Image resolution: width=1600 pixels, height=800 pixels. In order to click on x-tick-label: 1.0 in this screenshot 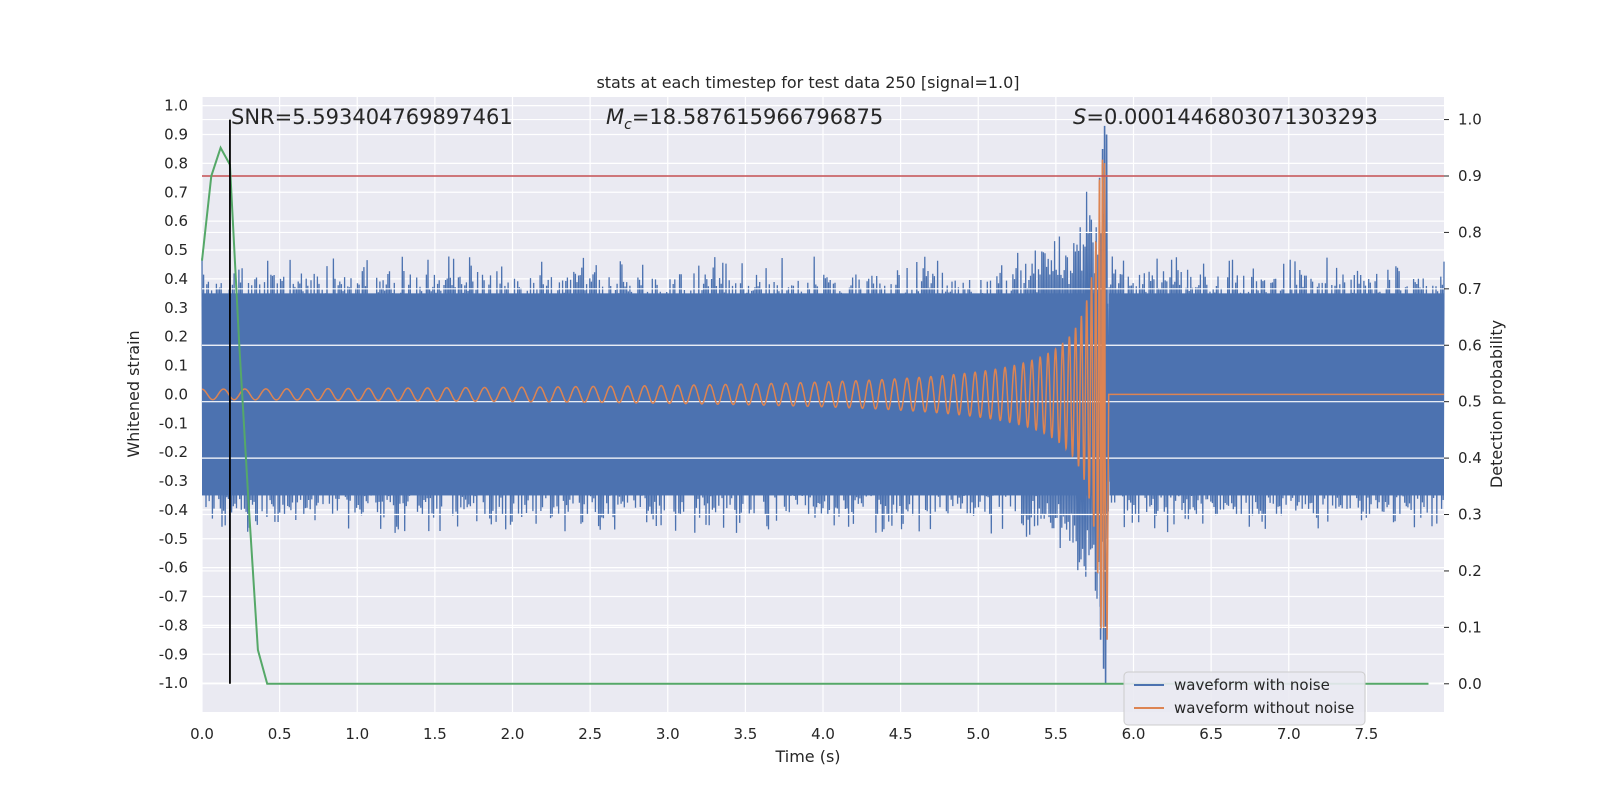, I will do `click(357, 734)`.